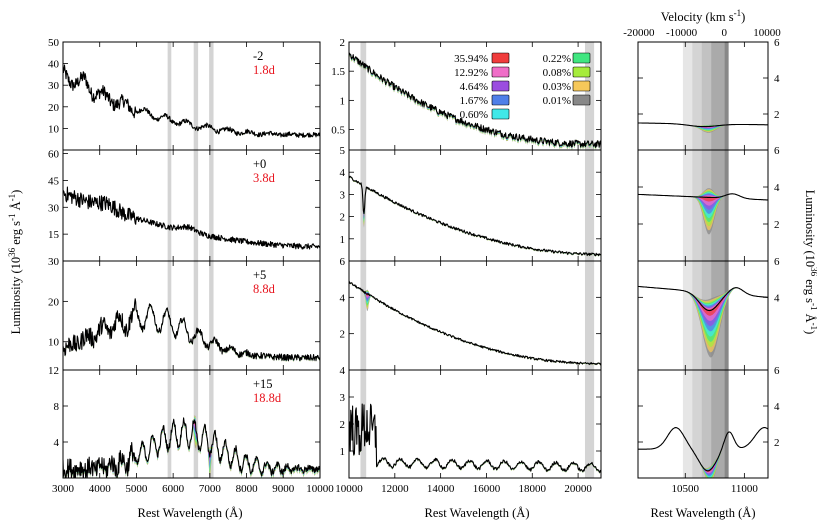 This screenshot has height=530, width=817. What do you see at coordinates (264, 178) in the screenshot?
I see `days-label: 3.8d` at bounding box center [264, 178].